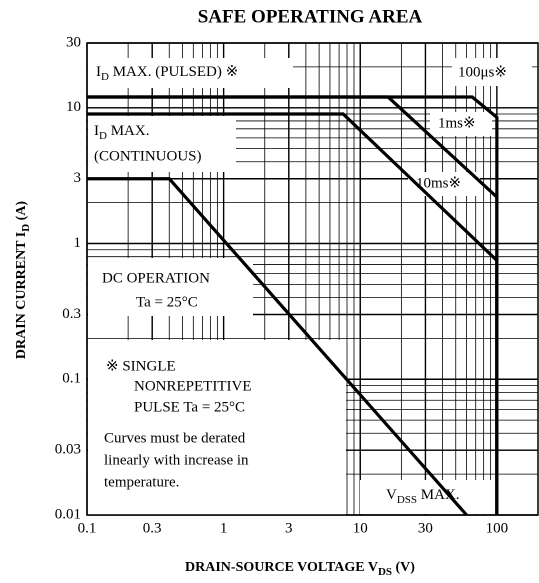 Image resolution: width=539 pixels, height=583 pixels. Describe the element at coordinates (152, 528) in the screenshot. I see `x-tick-label: 0.3` at that location.